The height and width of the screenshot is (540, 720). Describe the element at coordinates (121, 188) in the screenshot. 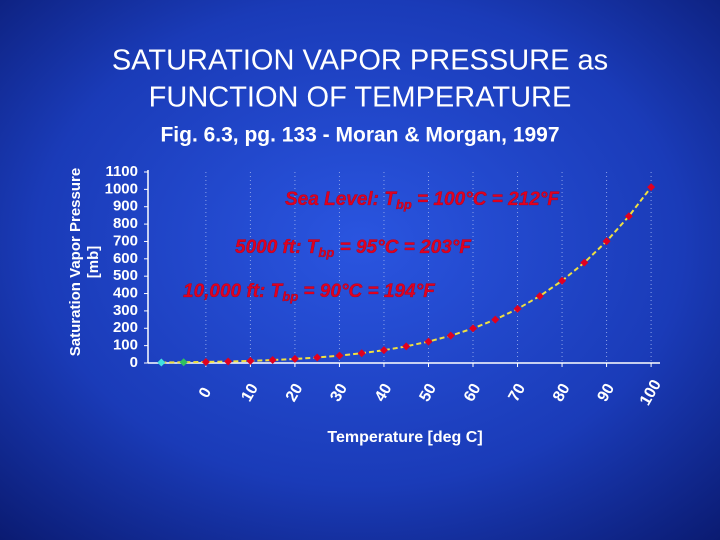

I see `y-tick-label: 1000` at that location.